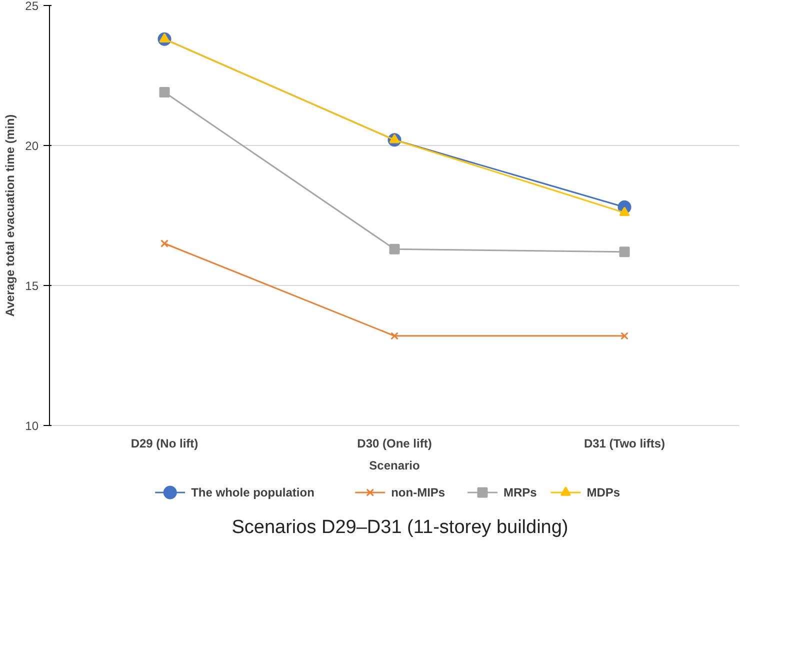 The image size is (799, 667). What do you see at coordinates (32, 146) in the screenshot?
I see `y-tick-label: 20` at bounding box center [32, 146].